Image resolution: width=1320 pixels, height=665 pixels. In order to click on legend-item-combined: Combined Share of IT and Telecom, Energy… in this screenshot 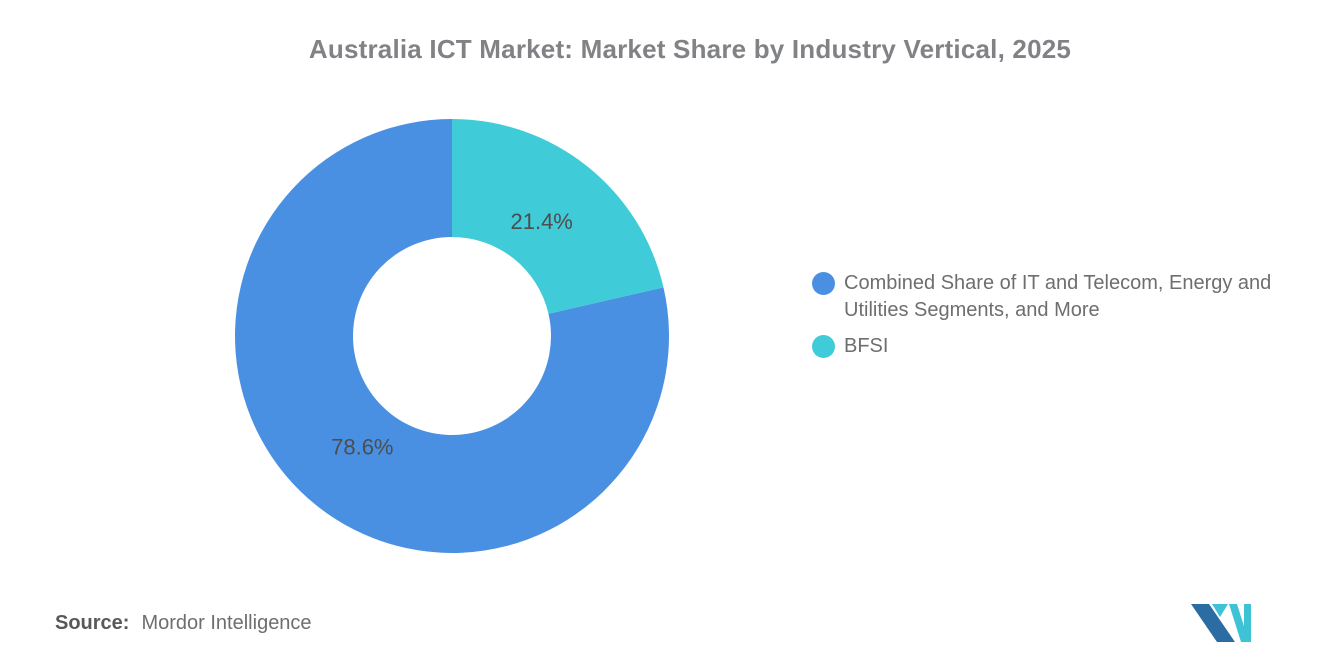, I will do `click(1057, 297)`.